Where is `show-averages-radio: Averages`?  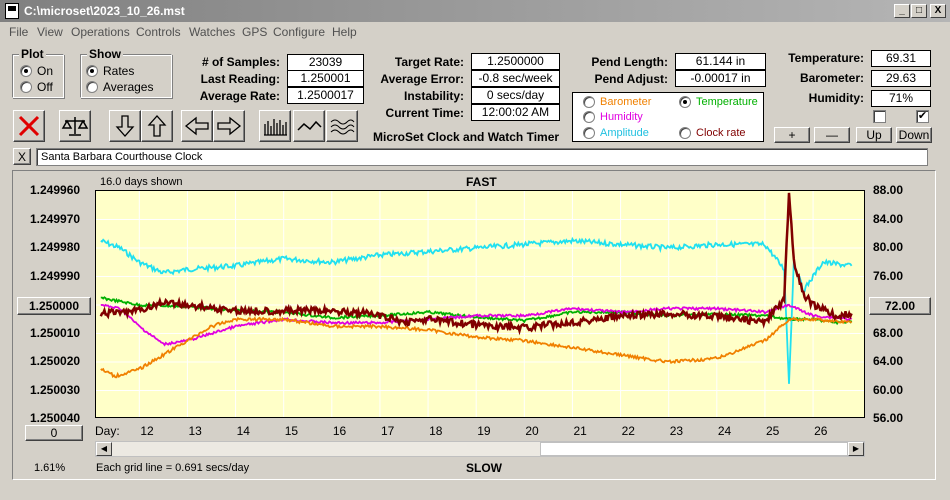 show-averages-radio: Averages is located at coordinates (119, 87).